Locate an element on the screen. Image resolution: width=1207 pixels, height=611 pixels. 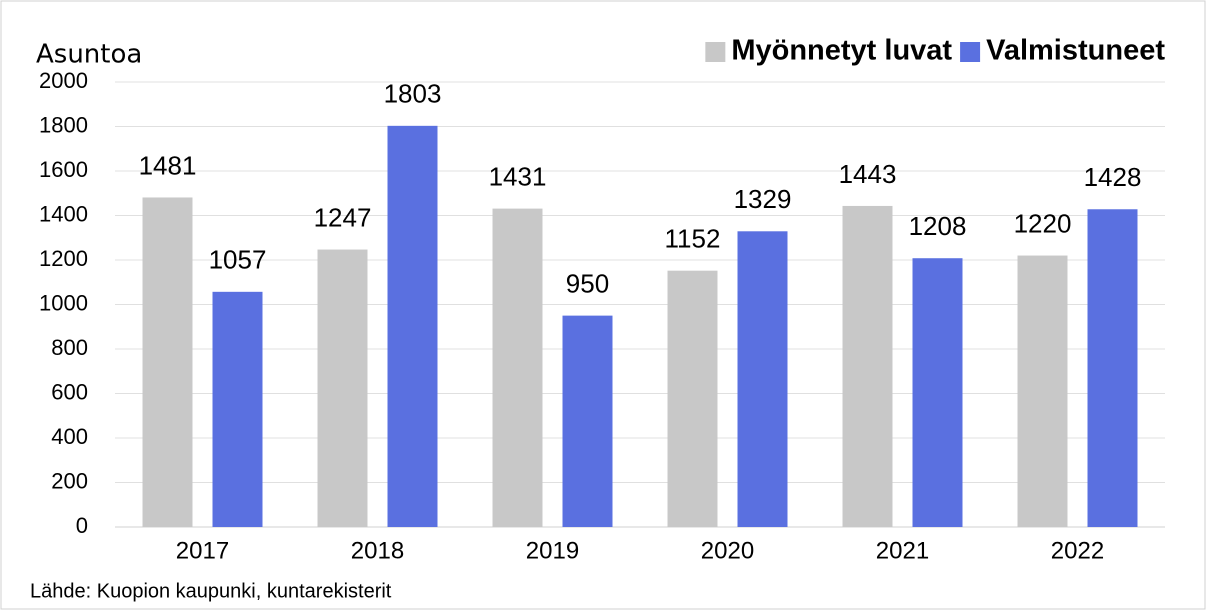
x-tick-label: 2022 is located at coordinates (1077, 550).